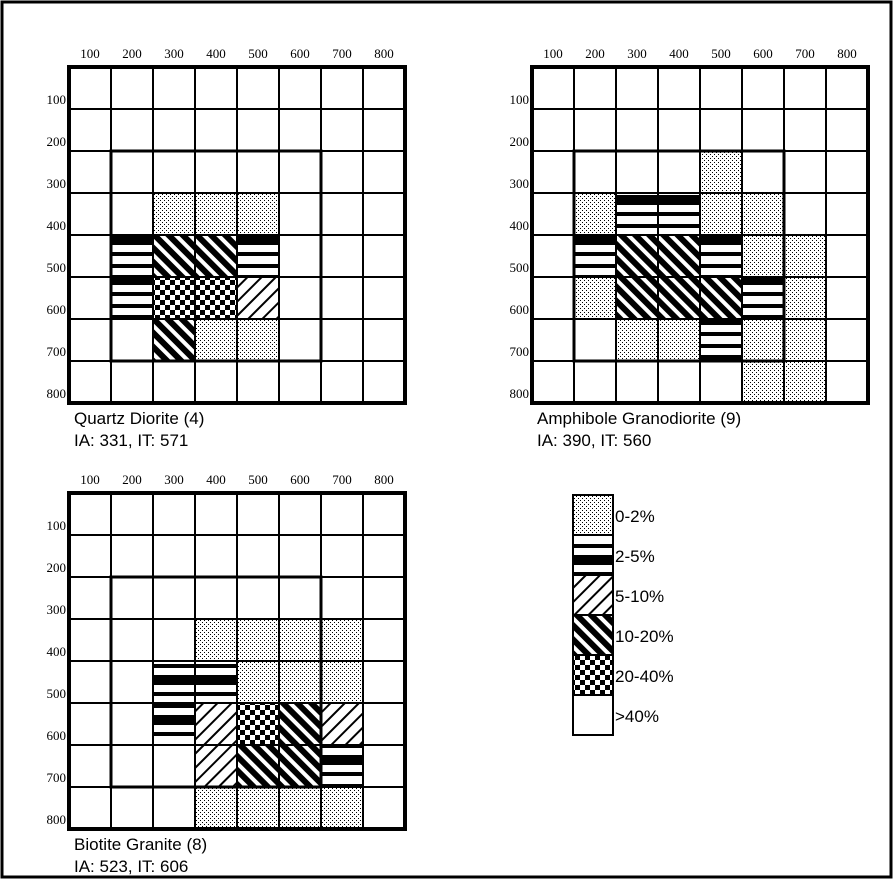 This screenshot has width=893, height=879. Describe the element at coordinates (679, 88) in the screenshot. I see `cell-r1-c4` at that location.